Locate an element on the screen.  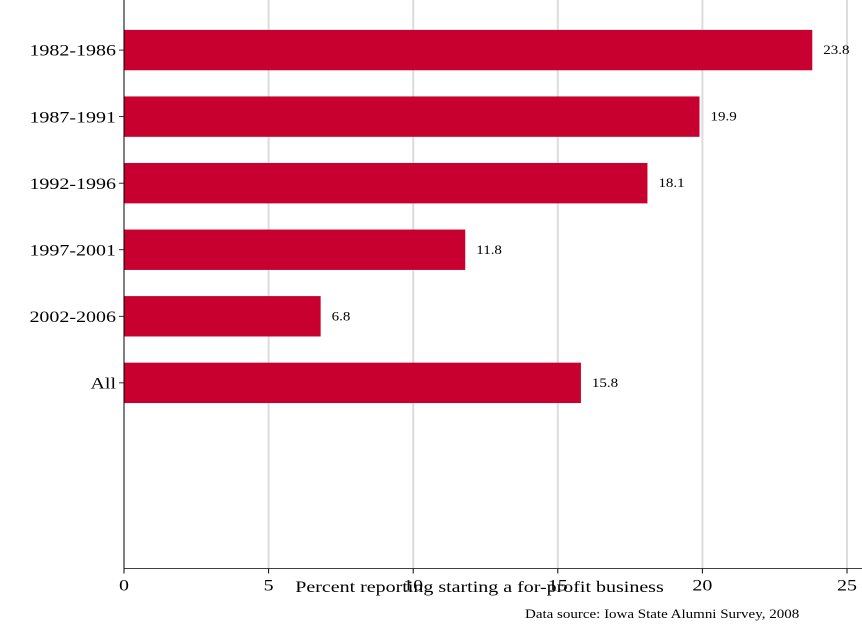
data-label: 19.9 is located at coordinates (724, 116).